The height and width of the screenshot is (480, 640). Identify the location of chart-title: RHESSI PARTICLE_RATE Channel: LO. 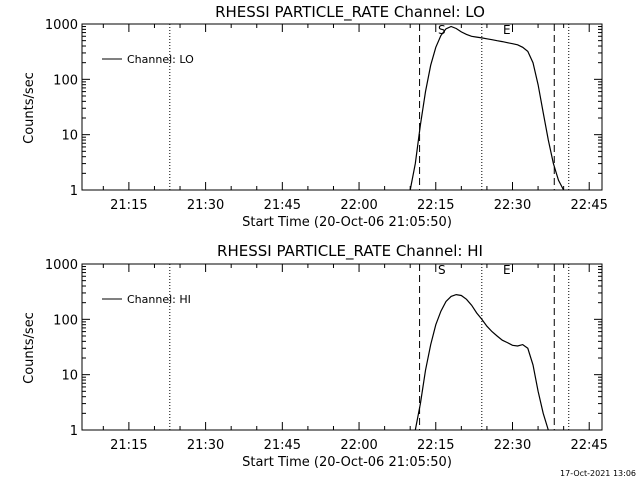
(350, 12).